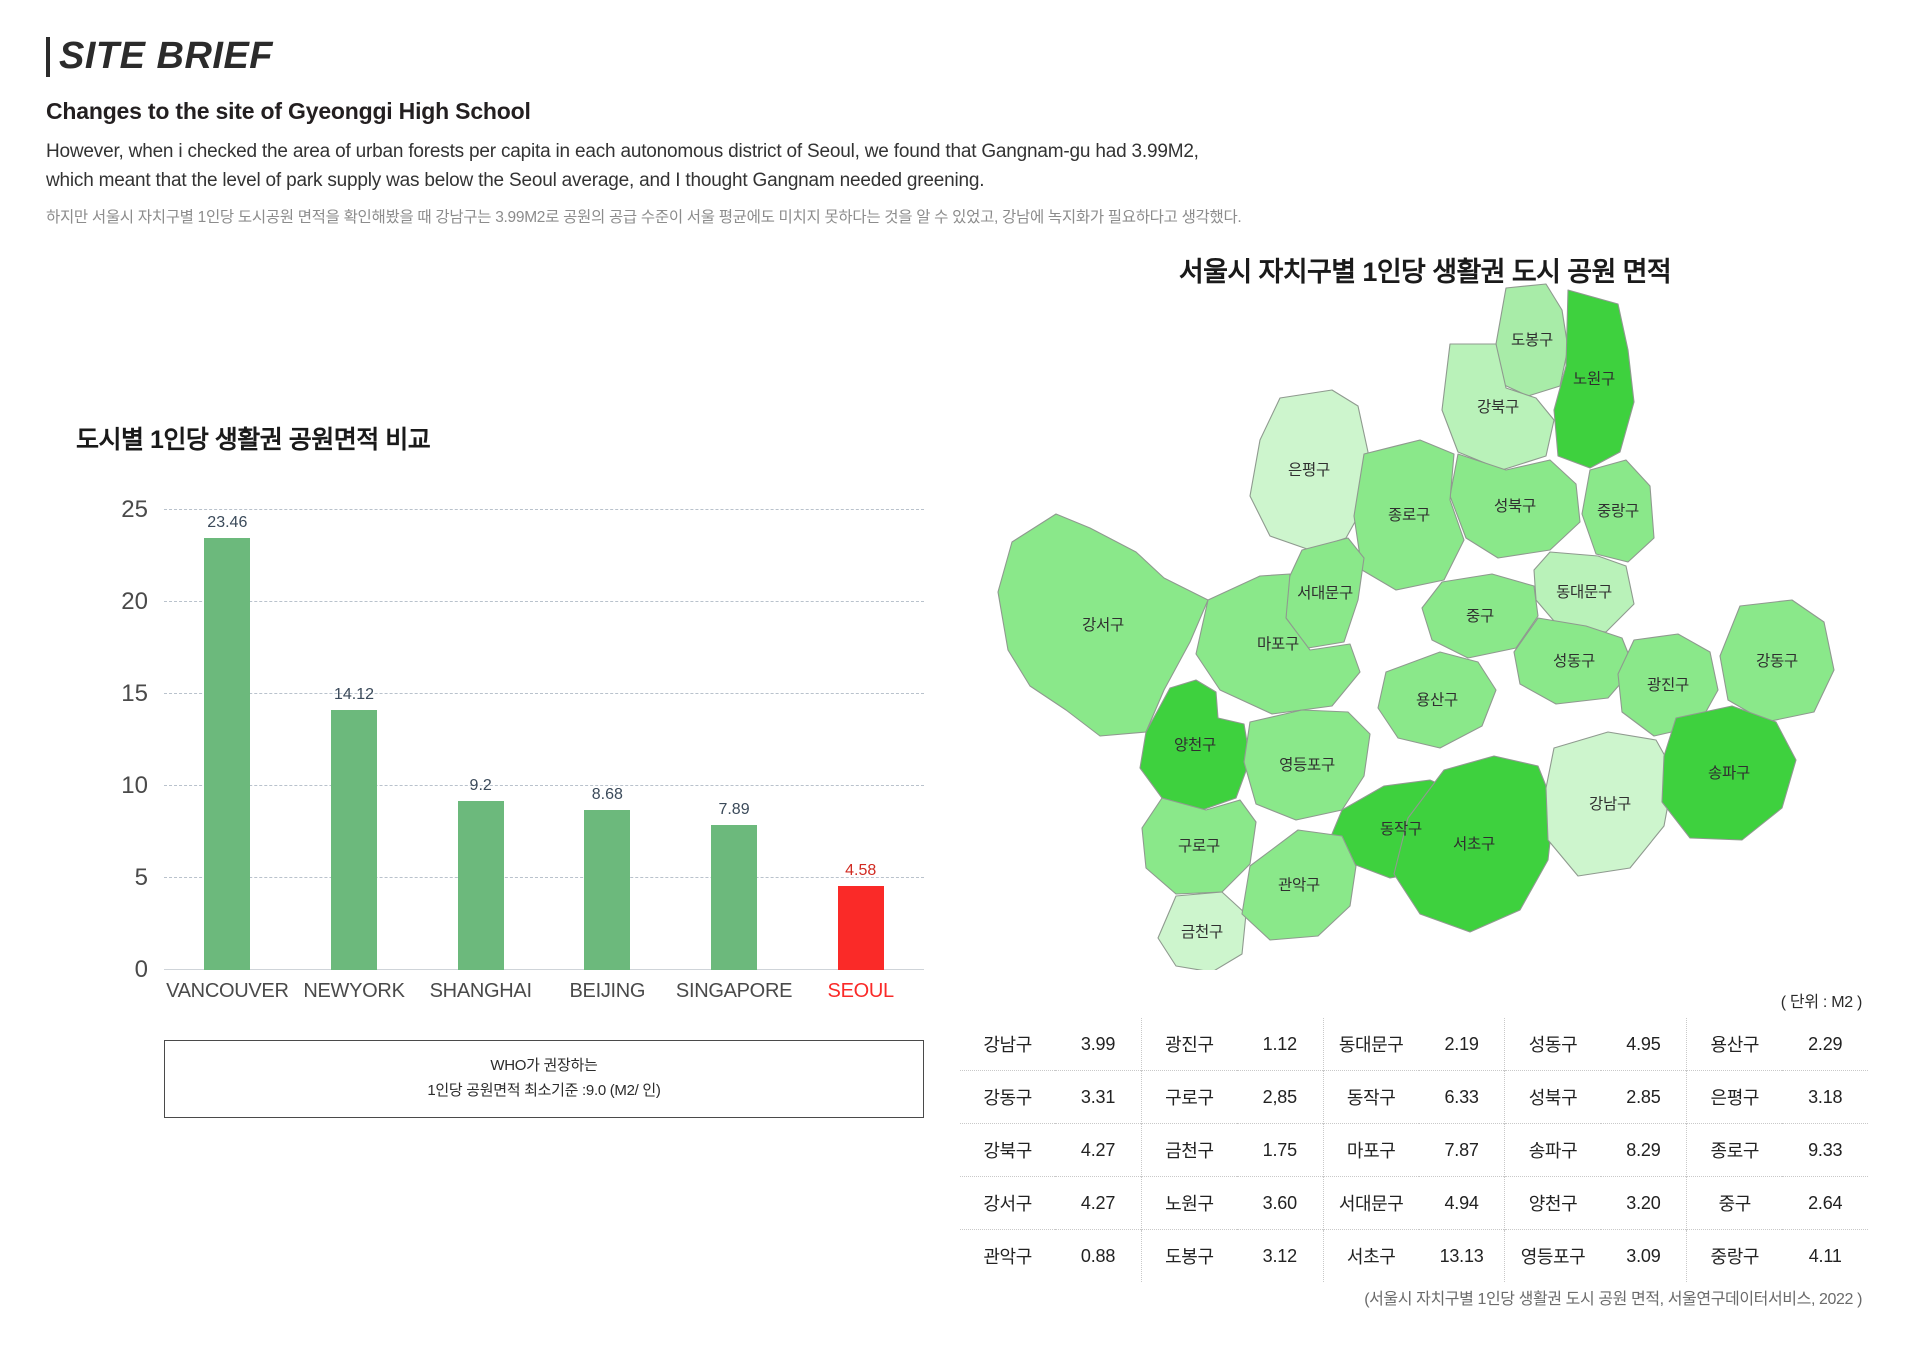 This screenshot has height=1360, width=1920. Describe the element at coordinates (1498, 407) in the screenshot. I see `map-district-gangbuk` at that location.